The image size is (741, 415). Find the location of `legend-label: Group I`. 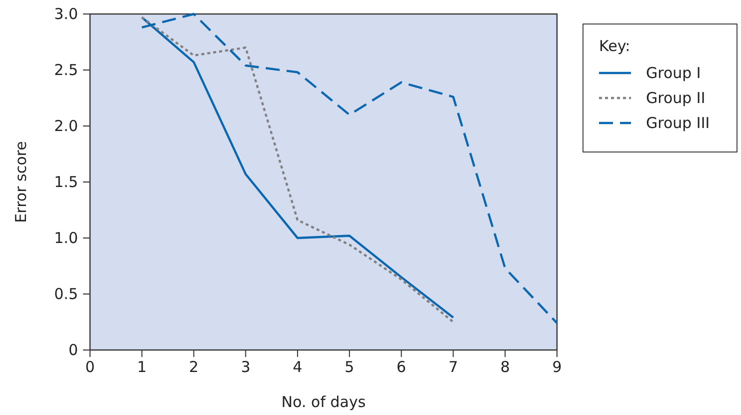

legend-label: Group I is located at coordinates (673, 73).